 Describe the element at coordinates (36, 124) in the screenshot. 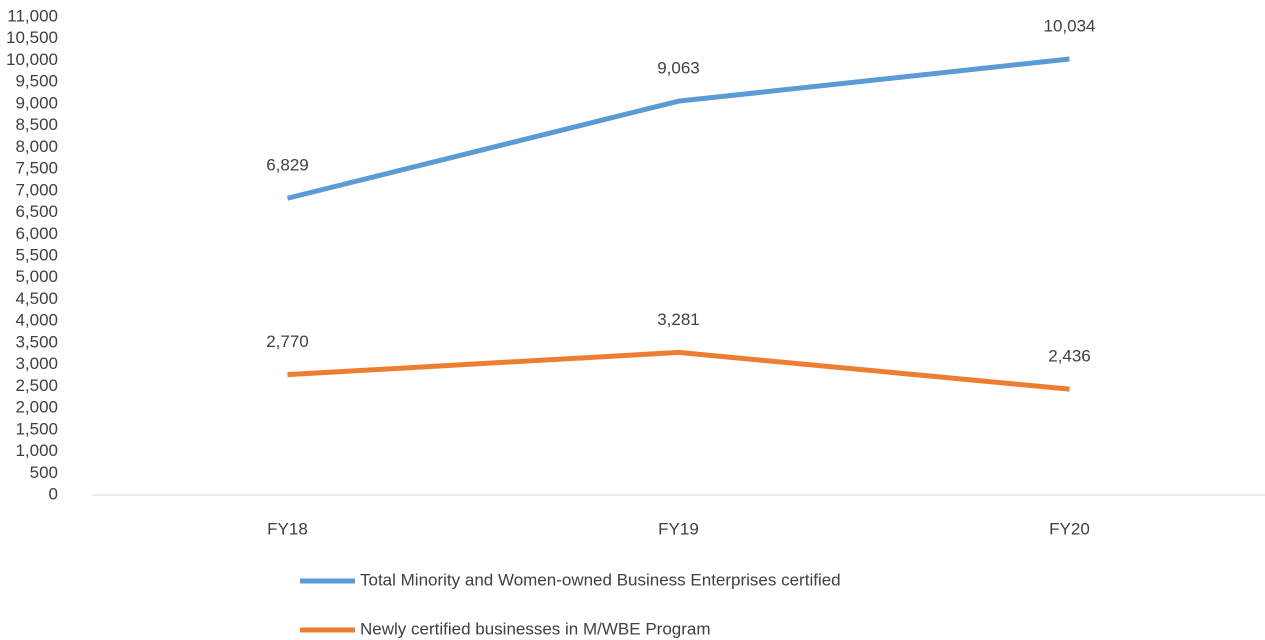

I see `y-tick-label: 8,500` at that location.